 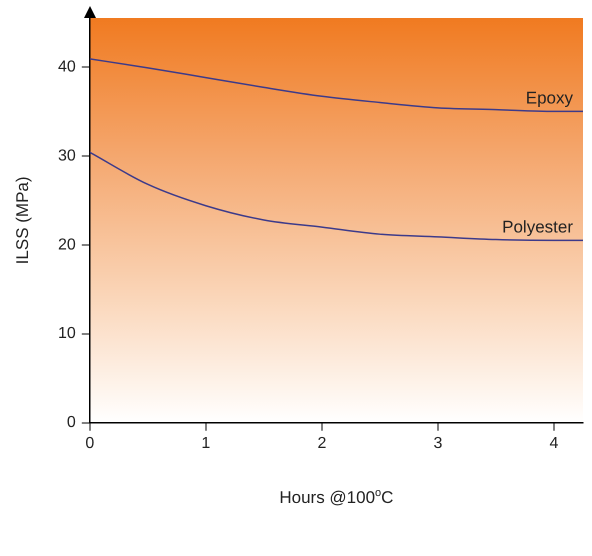 What do you see at coordinates (538, 227) in the screenshot?
I see `series-label: Polyester` at bounding box center [538, 227].